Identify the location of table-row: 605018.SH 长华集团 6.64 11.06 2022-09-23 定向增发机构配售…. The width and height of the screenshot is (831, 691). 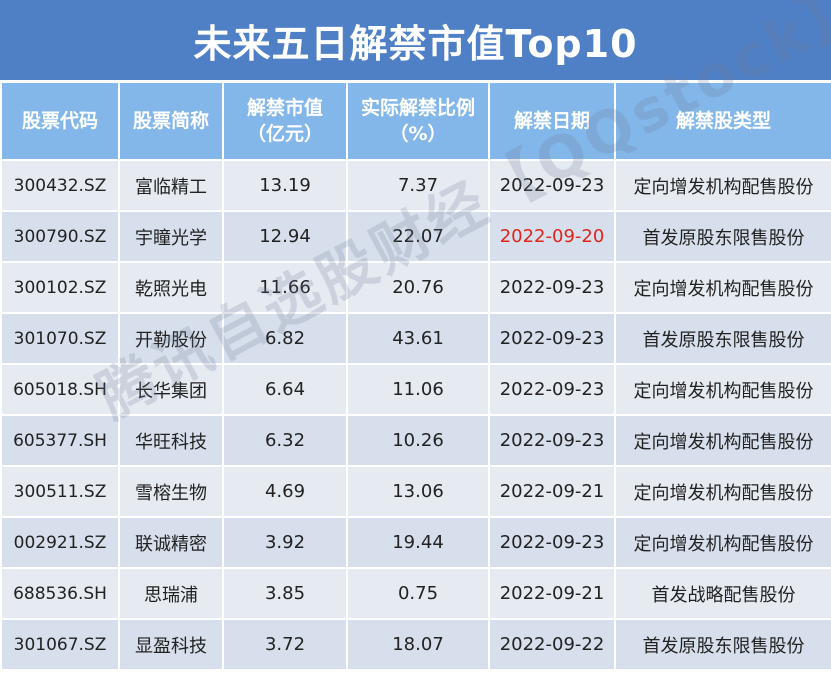
(415, 389).